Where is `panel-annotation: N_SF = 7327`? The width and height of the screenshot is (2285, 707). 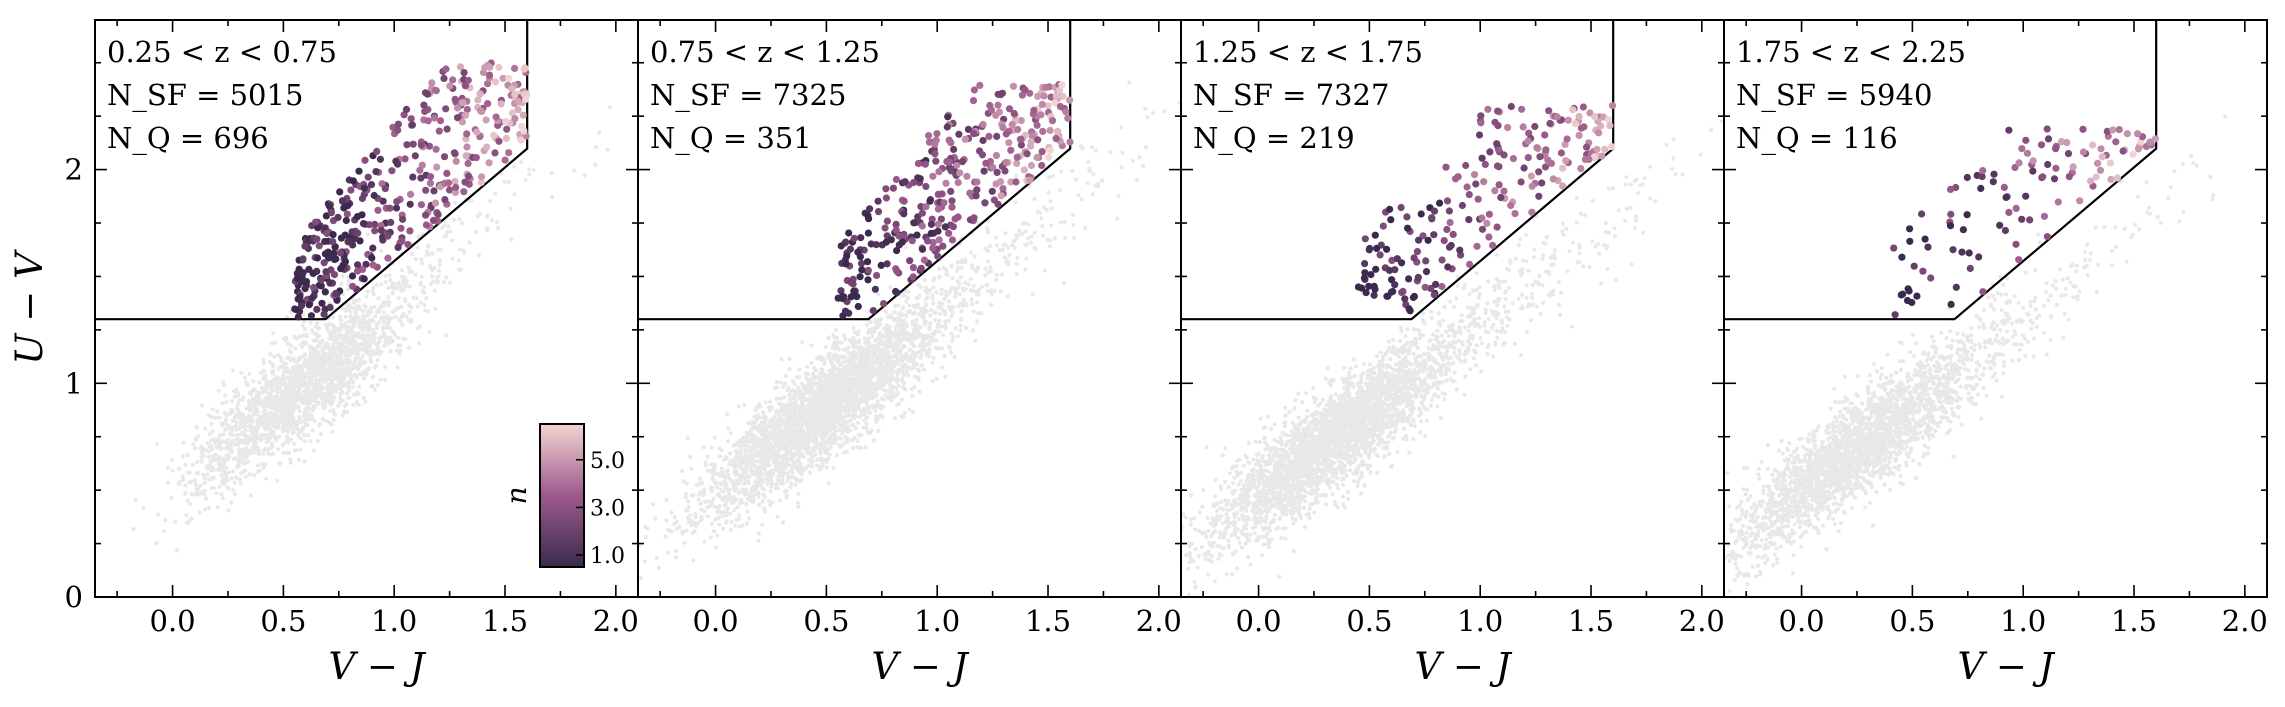 panel-annotation: N_SF = 7327 is located at coordinates (1291, 95).